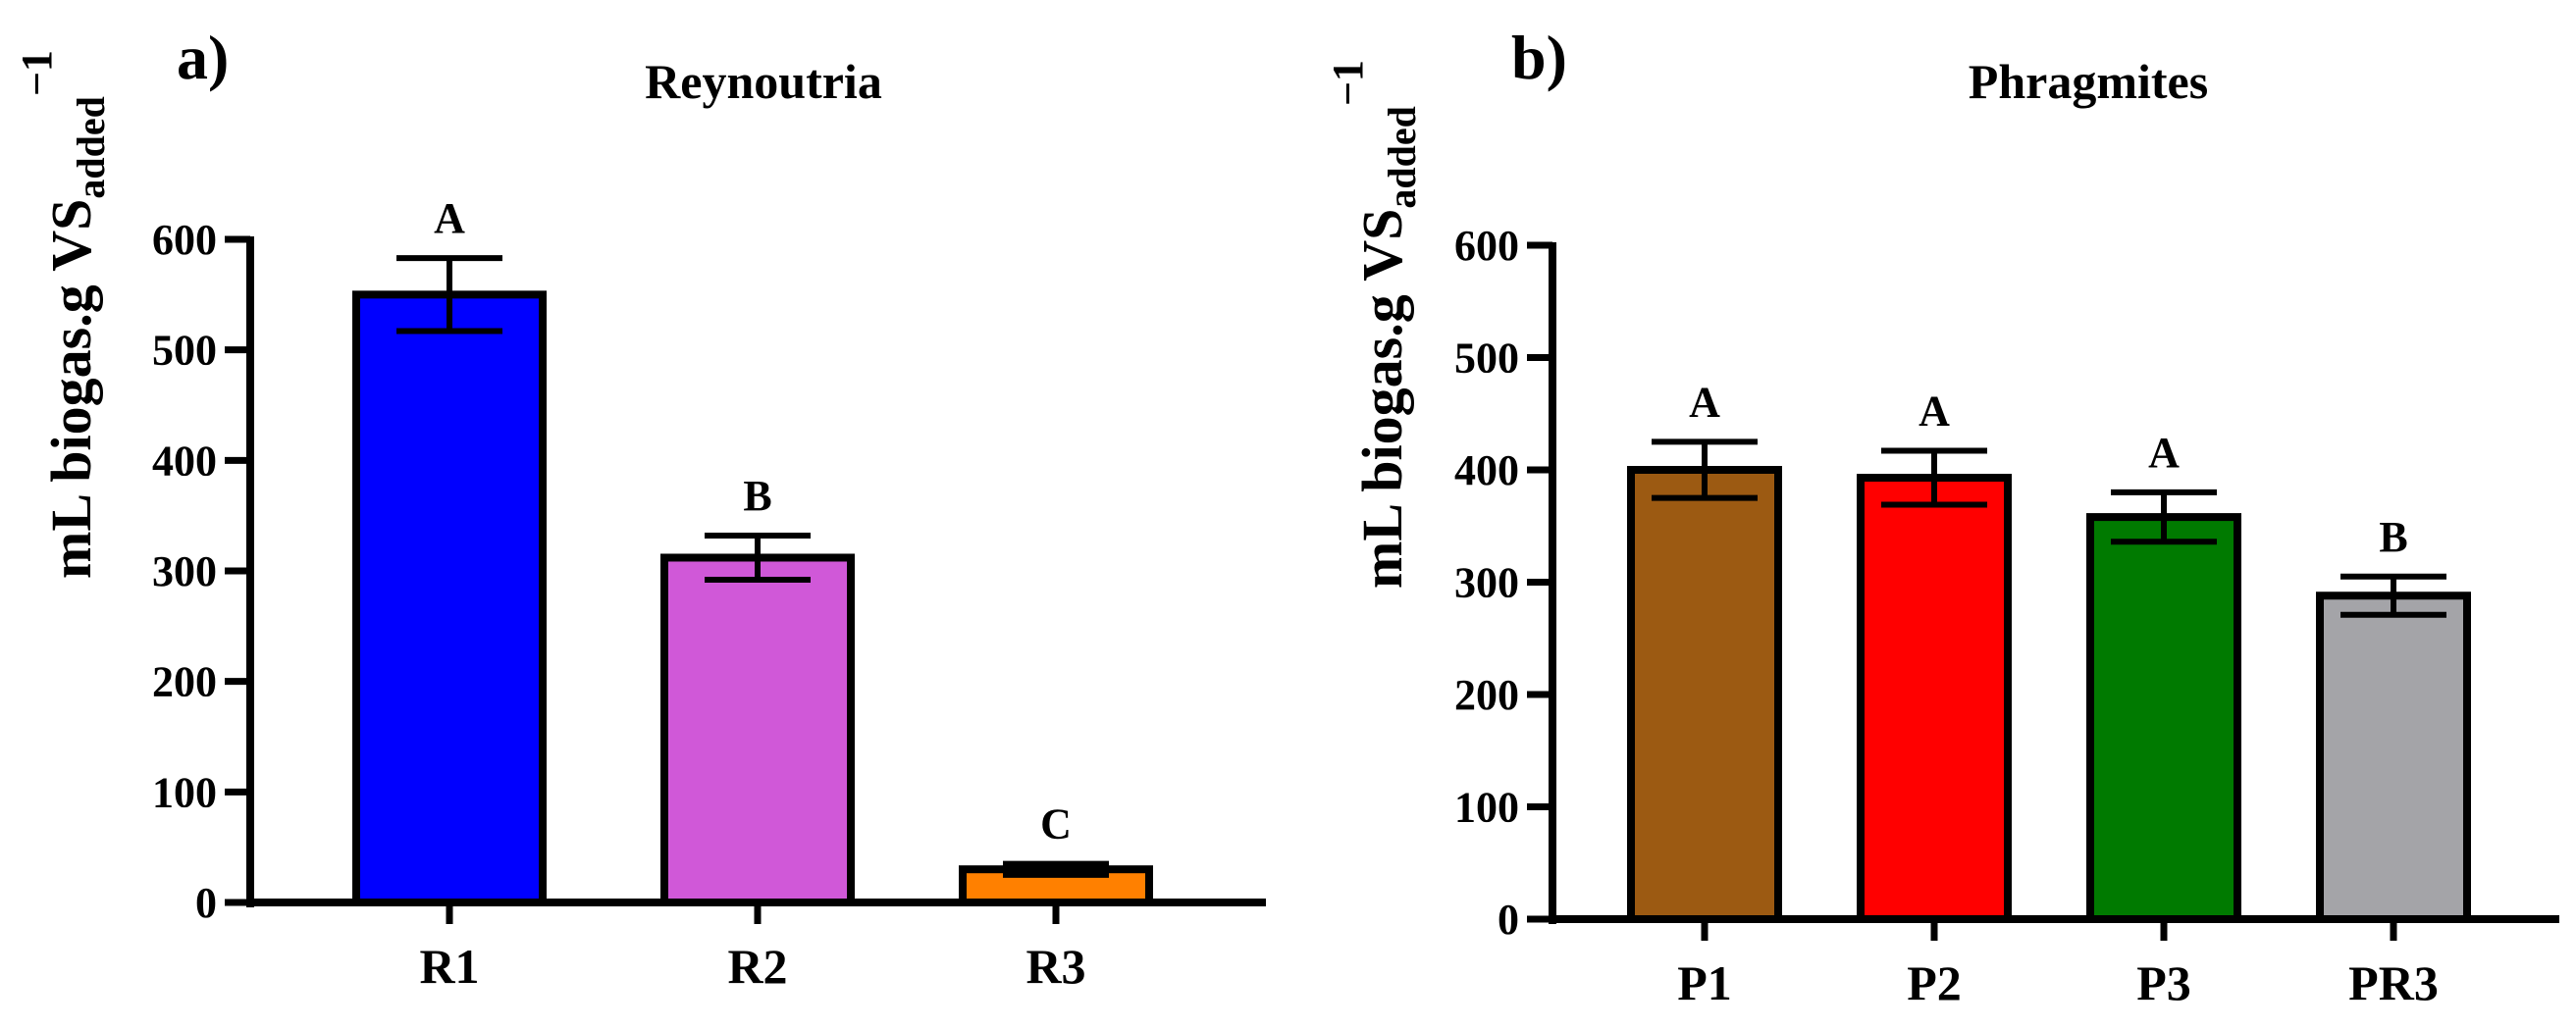  What do you see at coordinates (2393, 757) in the screenshot?
I see `bar-PR3` at bounding box center [2393, 757].